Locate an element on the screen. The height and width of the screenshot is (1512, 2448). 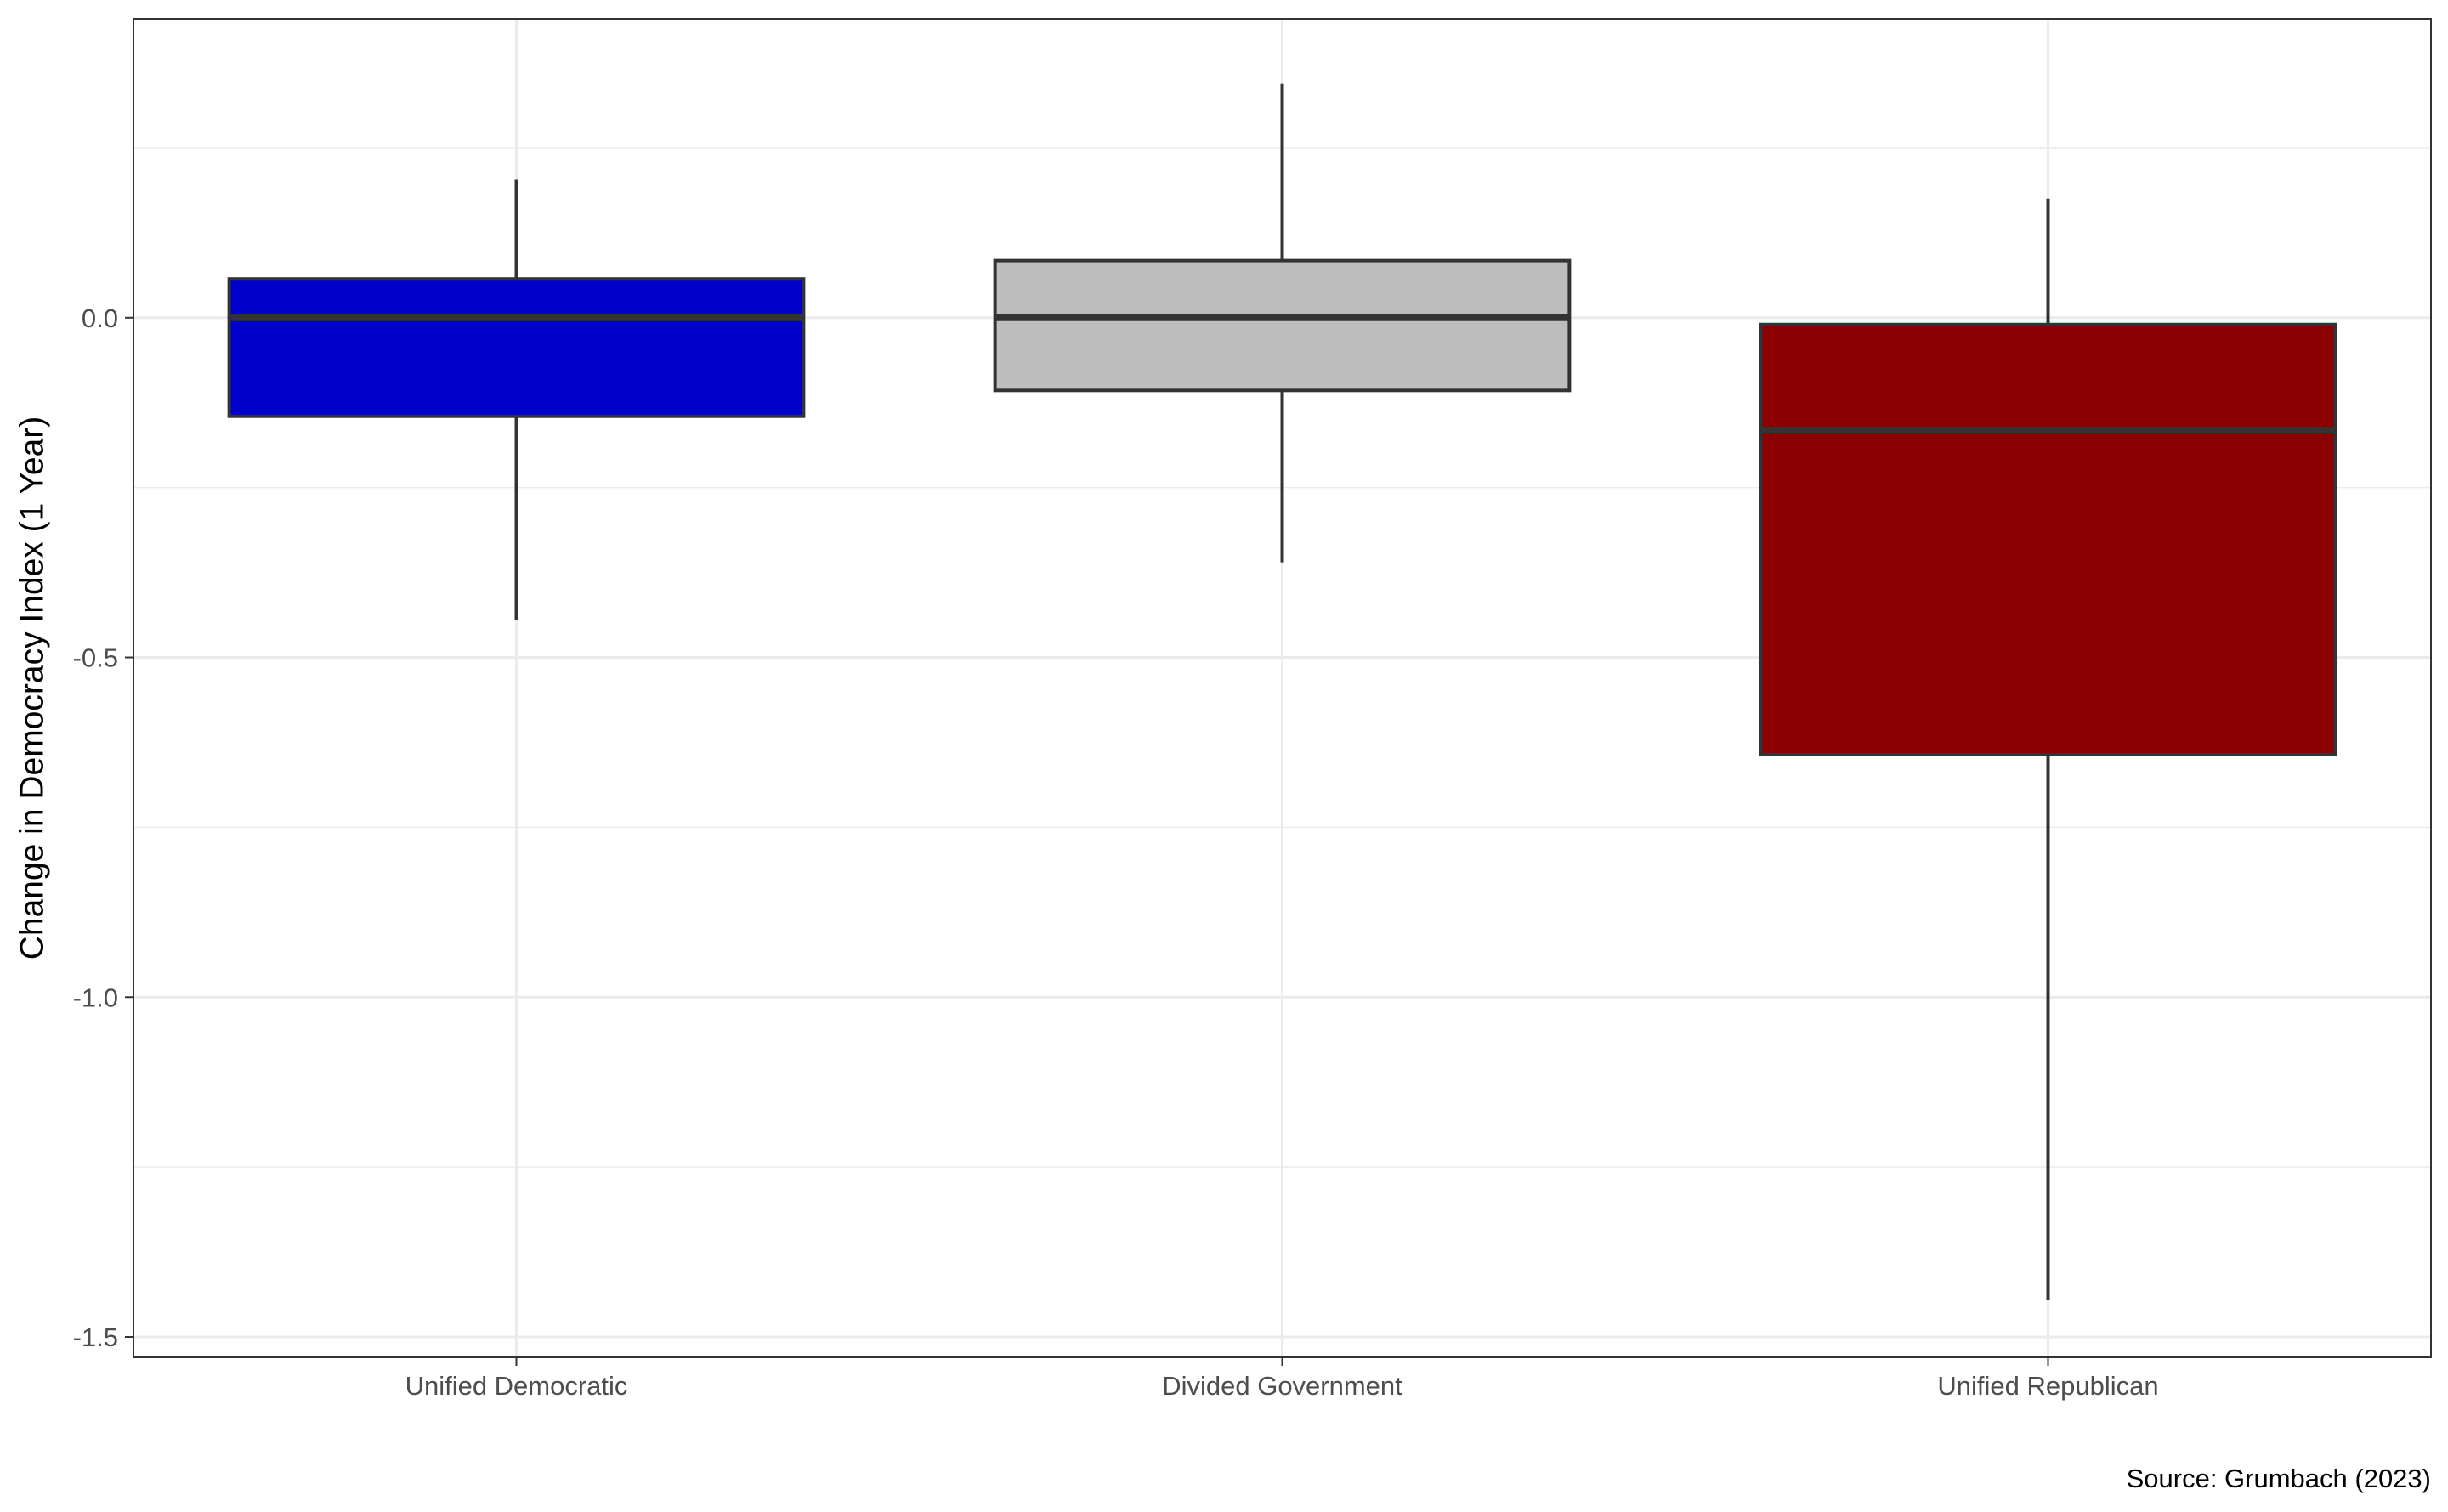
y-tick-label: -0.5 is located at coordinates (95, 658).